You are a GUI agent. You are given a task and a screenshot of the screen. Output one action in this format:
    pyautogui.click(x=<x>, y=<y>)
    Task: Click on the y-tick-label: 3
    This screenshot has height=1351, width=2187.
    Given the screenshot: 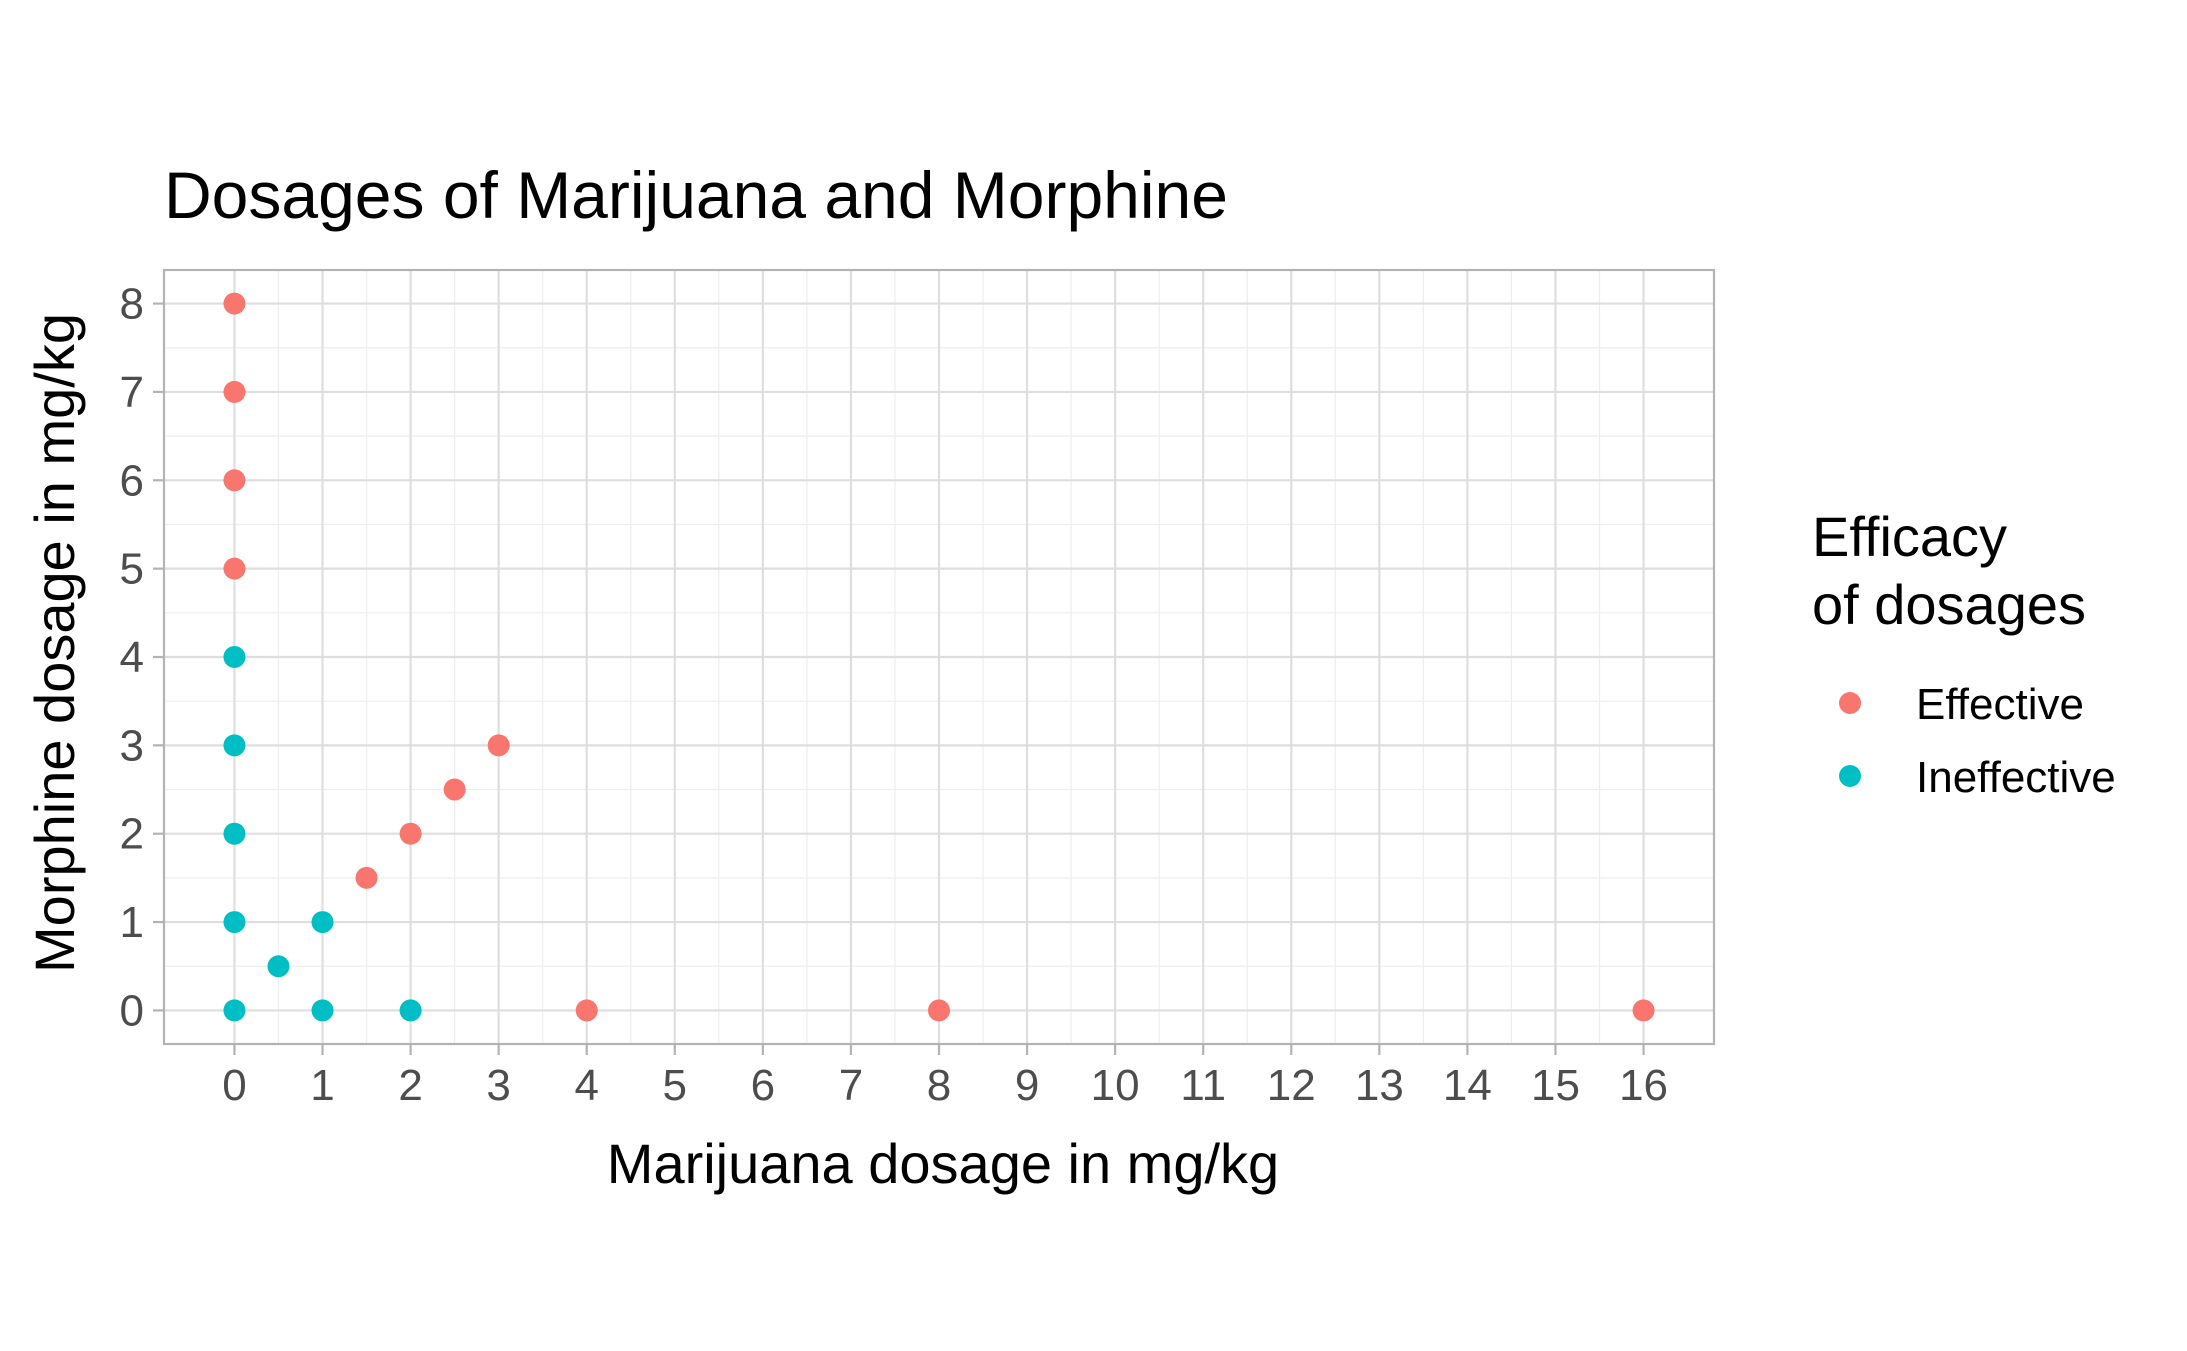 What is the action you would take?
    pyautogui.click(x=132, y=745)
    